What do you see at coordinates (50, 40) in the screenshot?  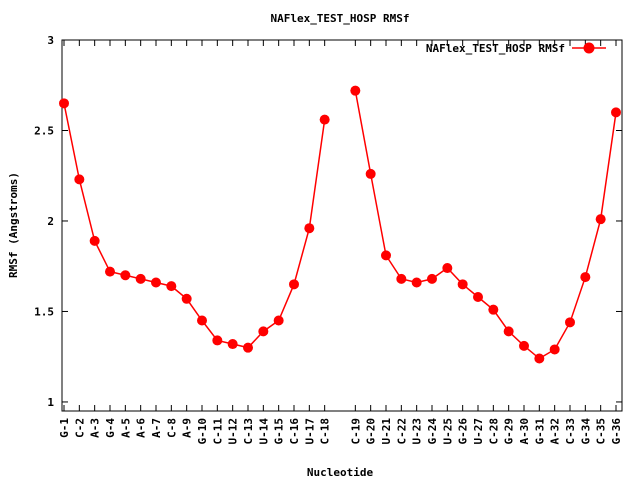 I see `y-tick-label: 3` at bounding box center [50, 40].